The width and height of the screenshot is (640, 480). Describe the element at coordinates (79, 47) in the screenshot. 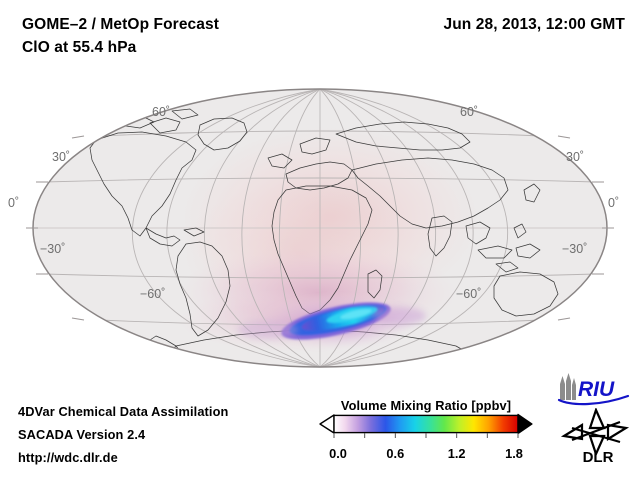

I see `figure-subtitle: ClO at 55.4 hPa` at that location.